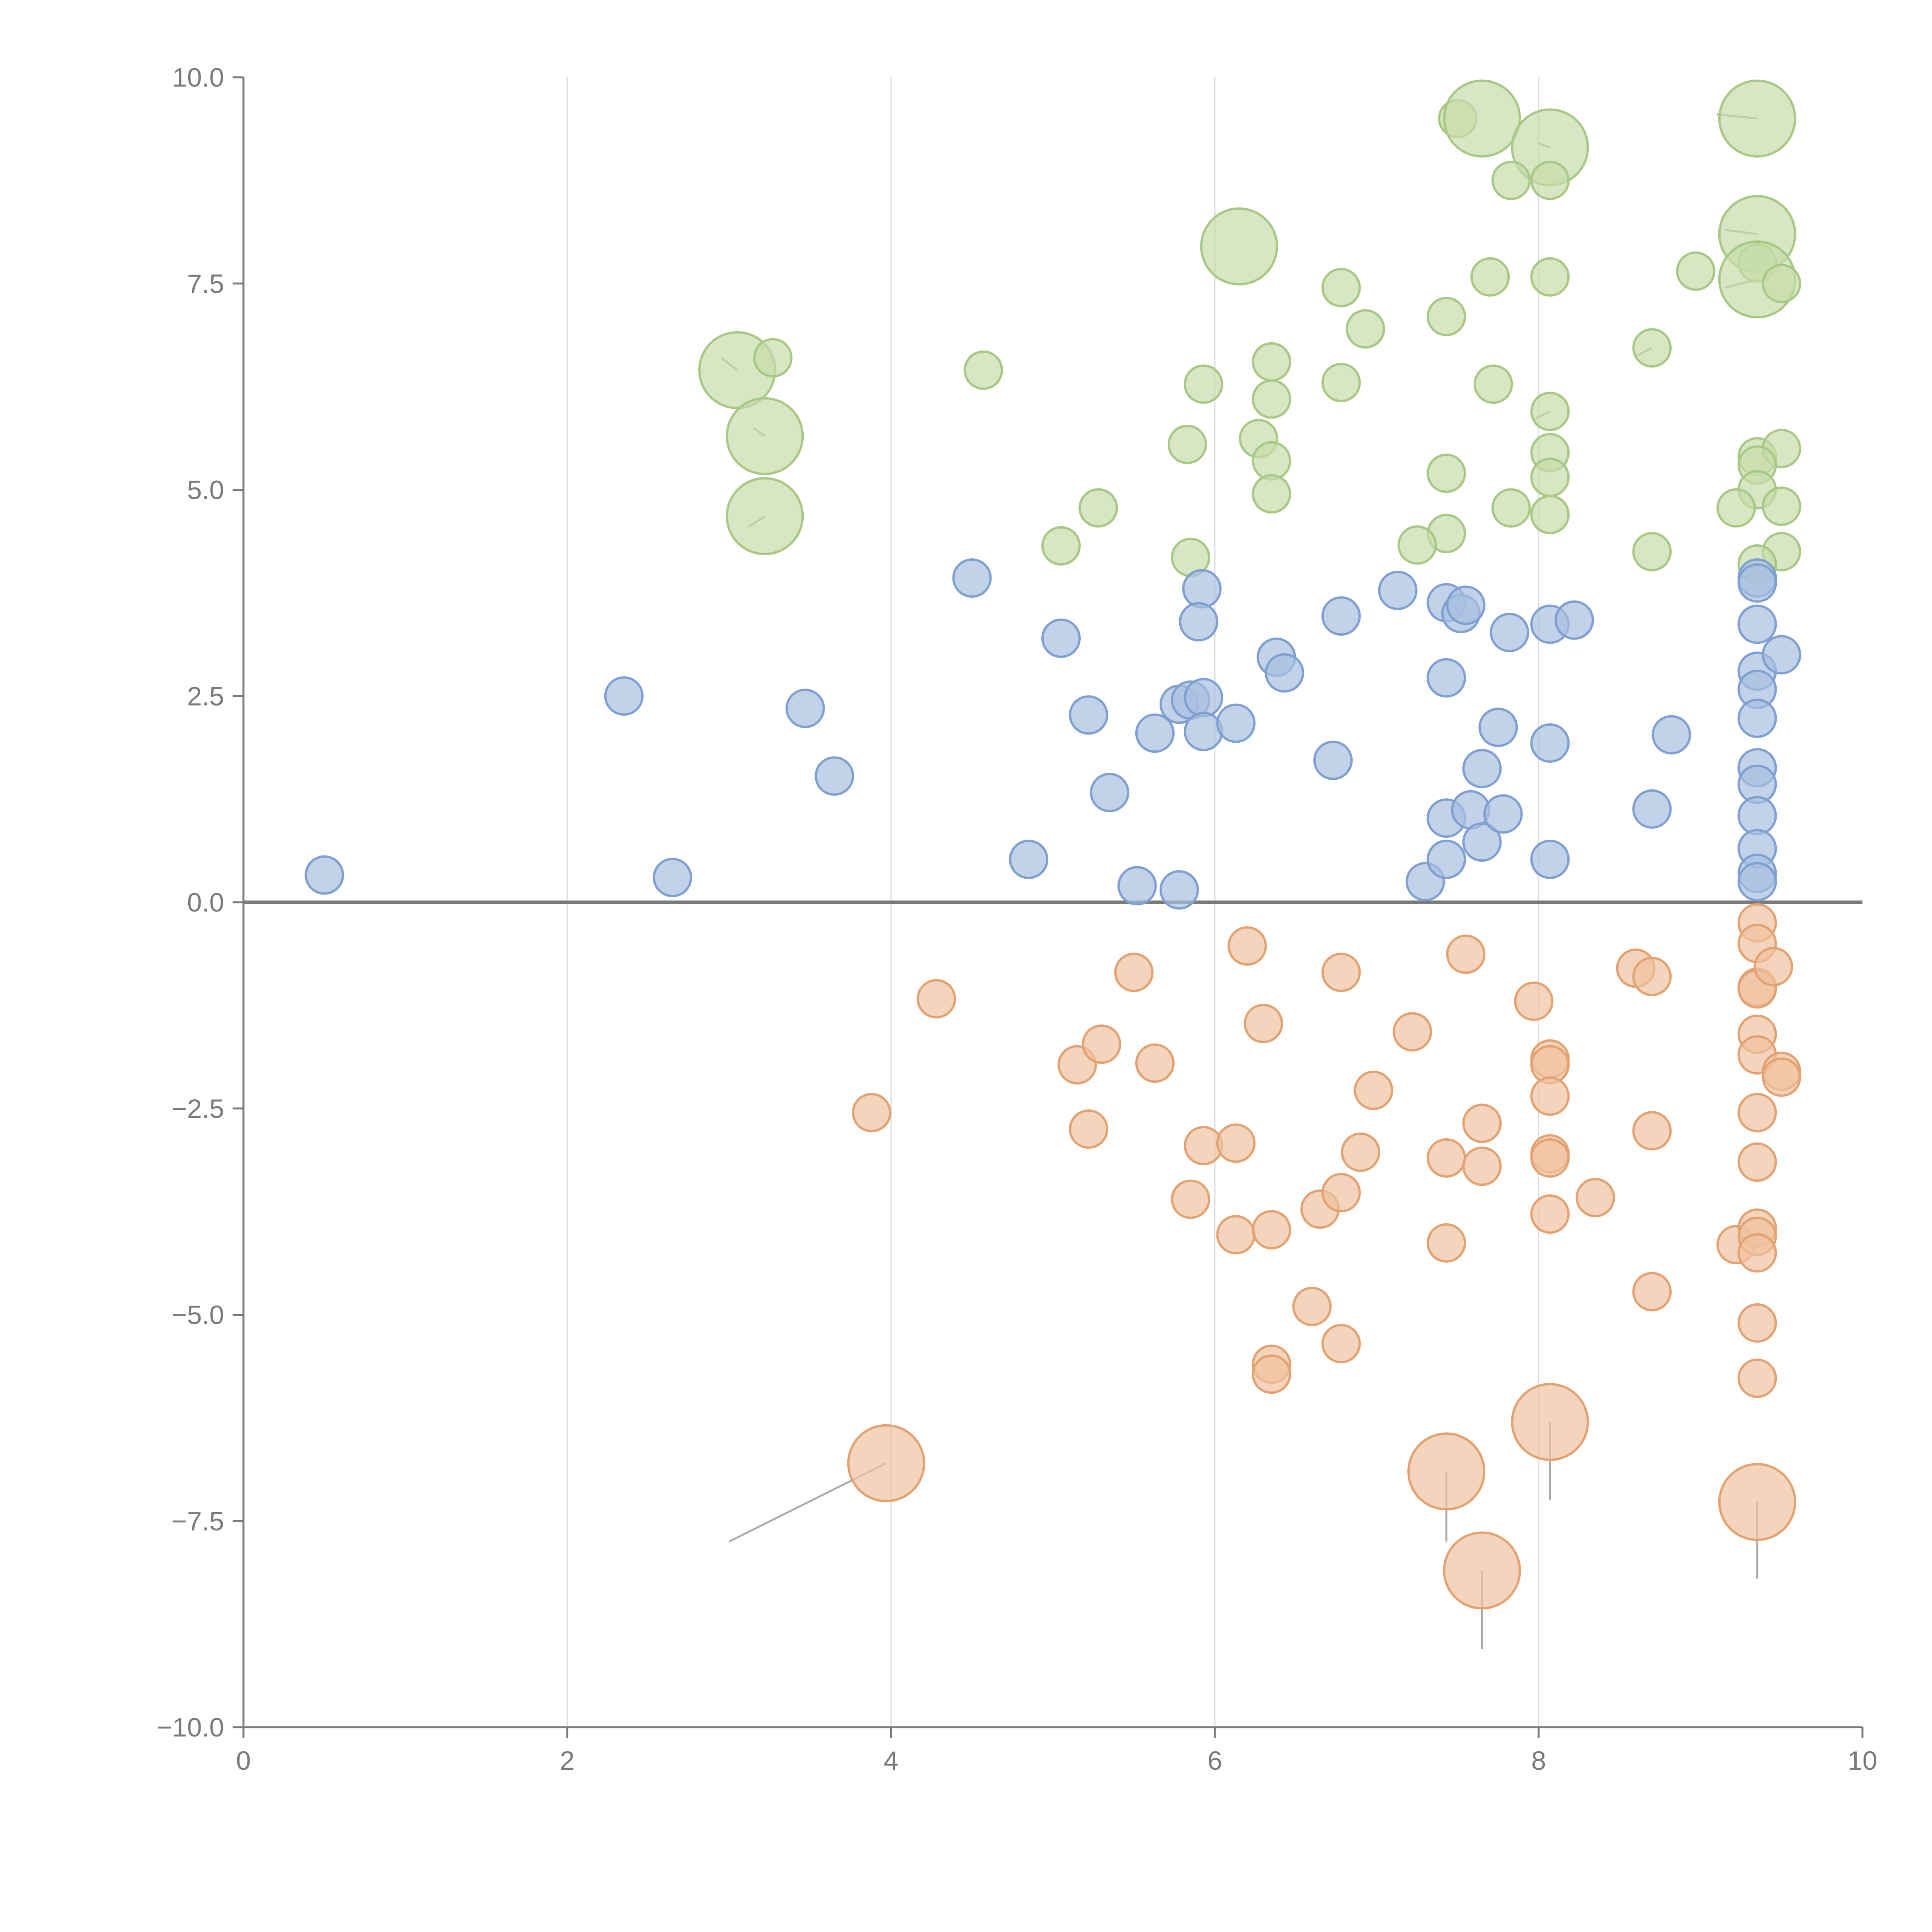  I want to click on y-tick-label: −7.5, so click(198, 1521).